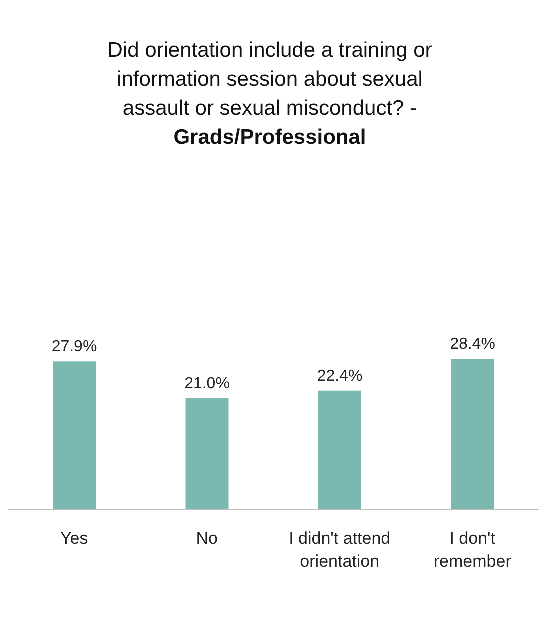 This screenshot has width=539, height=632. I want to click on chart-title: Did orientation include a training or information session about sexual assault or sexual misconduct? -, so click(270, 80).